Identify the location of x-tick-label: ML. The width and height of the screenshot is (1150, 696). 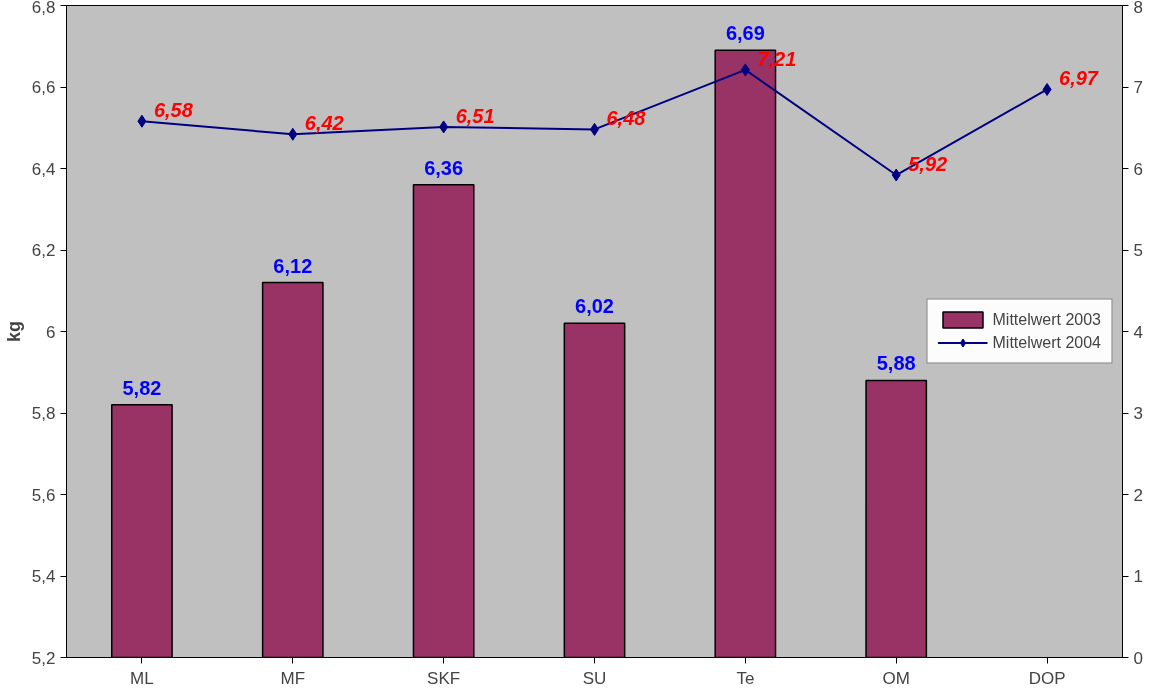
(142, 678).